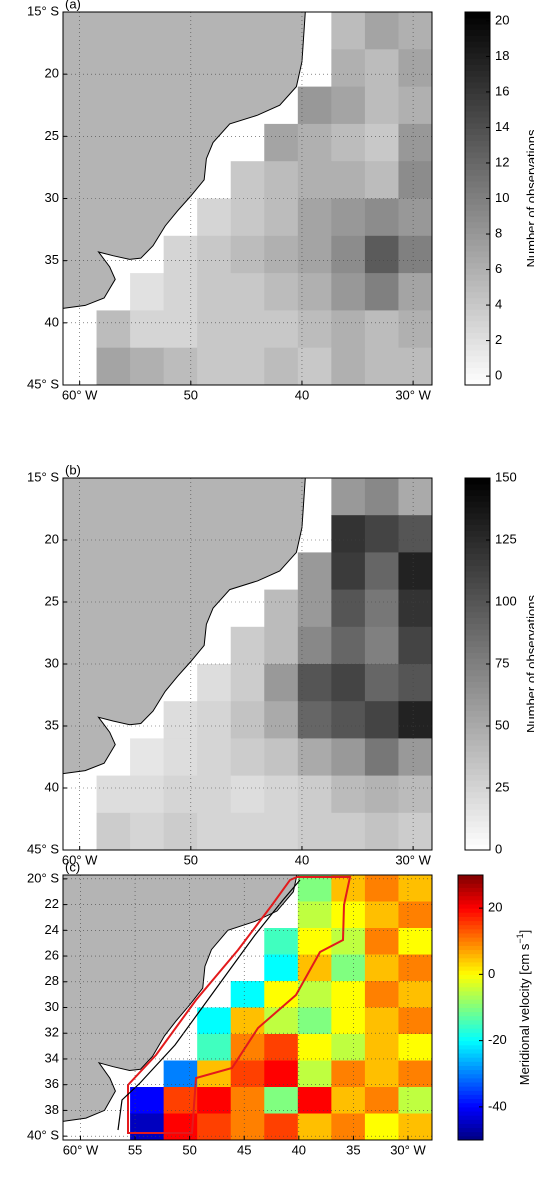  Describe the element at coordinates (80, 859) in the screenshot. I see `x-tick-label: 60° W` at that location.